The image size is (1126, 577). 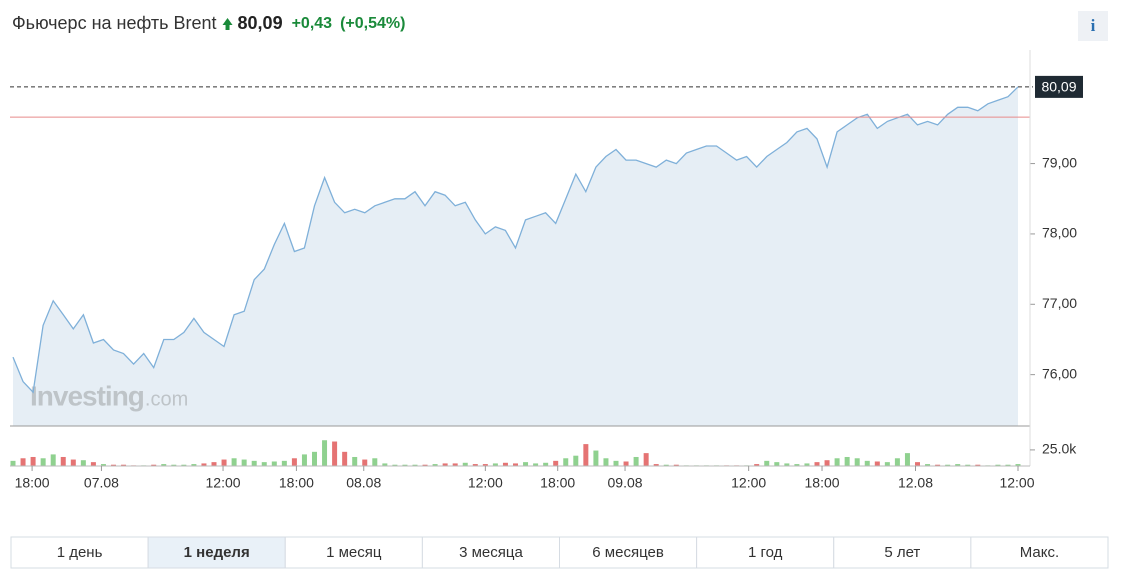 What do you see at coordinates (915, 483) in the screenshot?
I see `x-tick-label: 12.08` at bounding box center [915, 483].